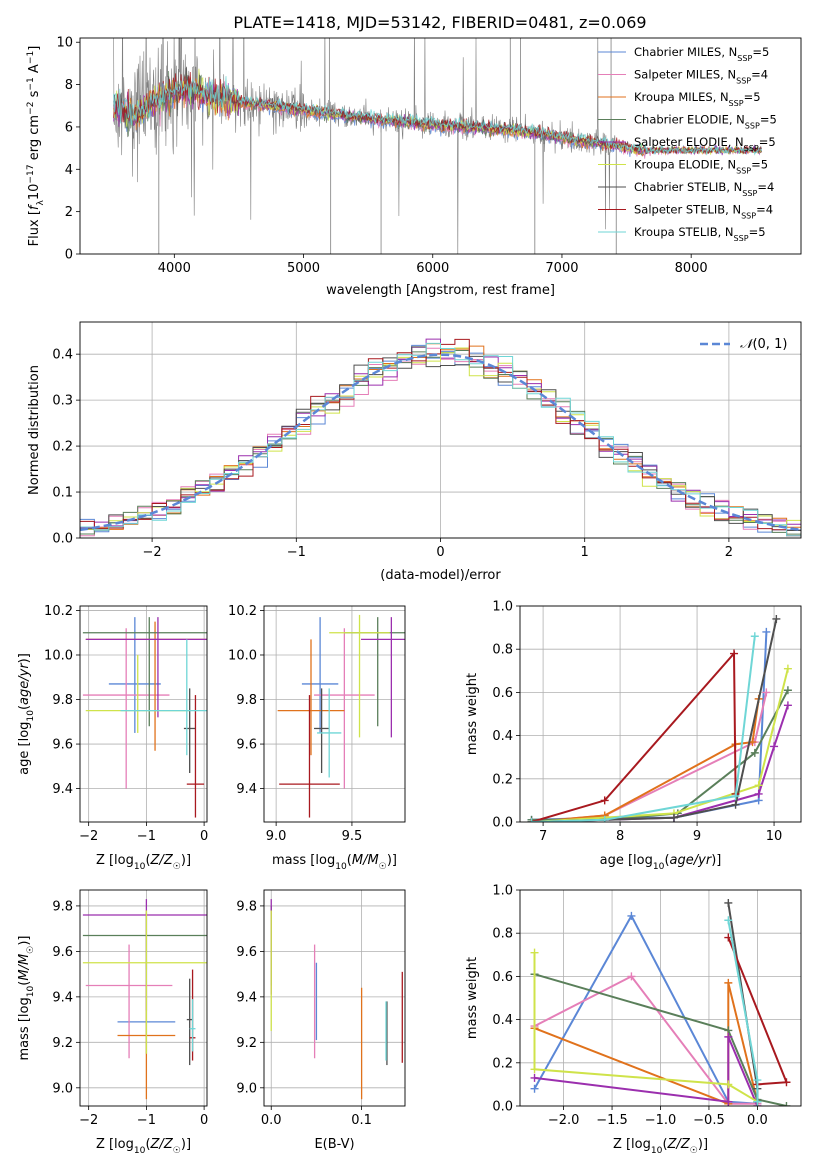  What do you see at coordinates (62, 493) in the screenshot?
I see `y-tick-label: 0.1` at bounding box center [62, 493].